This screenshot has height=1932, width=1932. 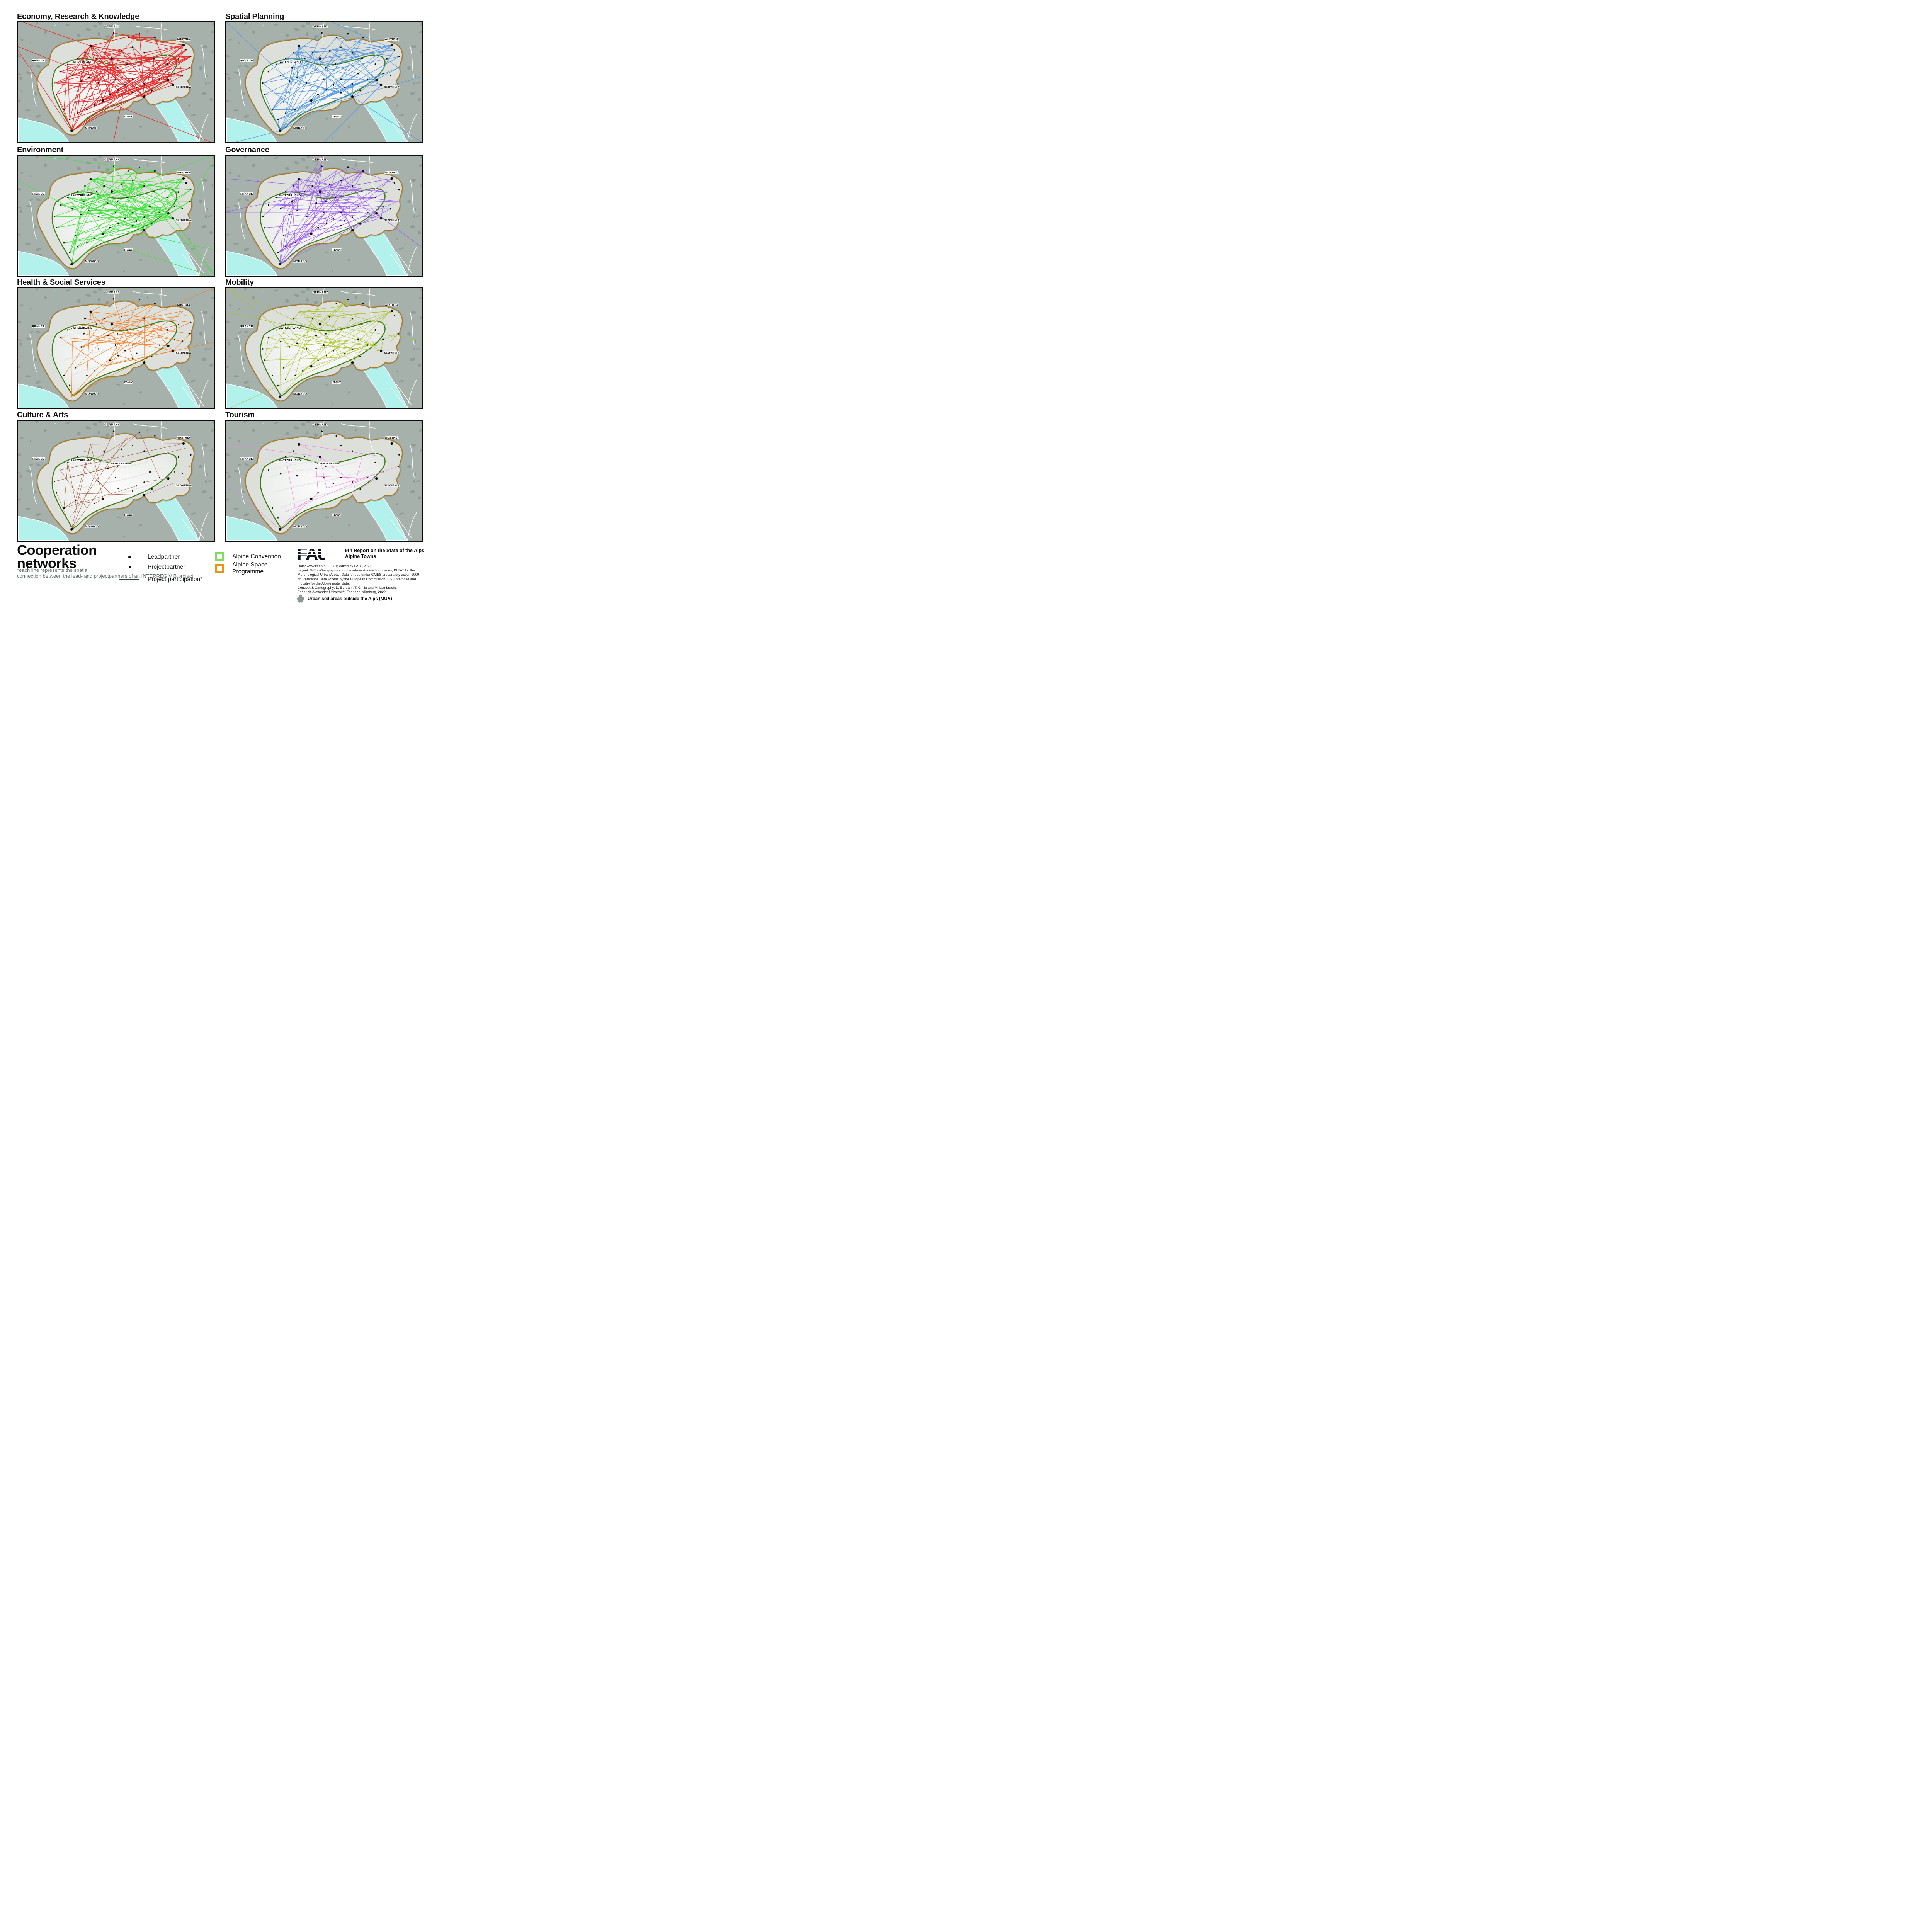 What do you see at coordinates (57, 550) in the screenshot?
I see `page-title-line1: Cooperation` at bounding box center [57, 550].